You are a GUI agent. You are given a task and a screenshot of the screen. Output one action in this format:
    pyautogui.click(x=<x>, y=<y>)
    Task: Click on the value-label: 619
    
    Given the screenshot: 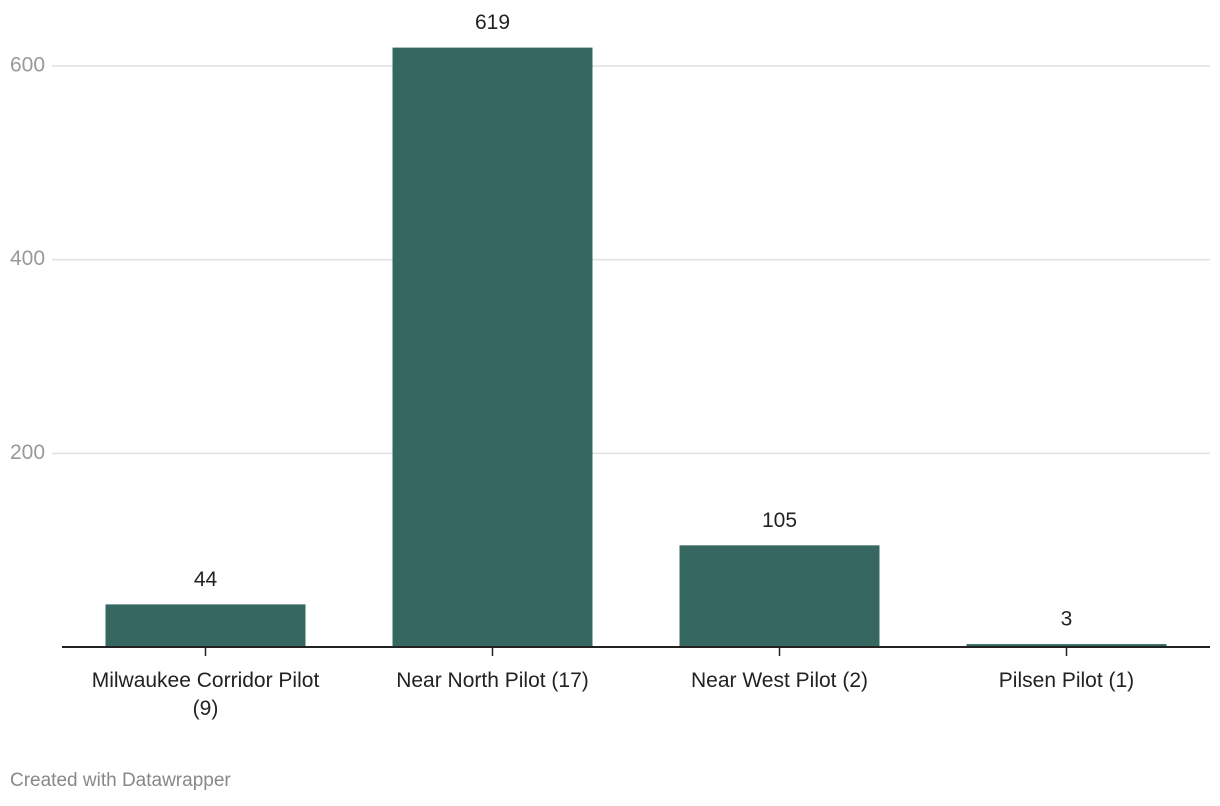 What is the action you would take?
    pyautogui.click(x=492, y=22)
    